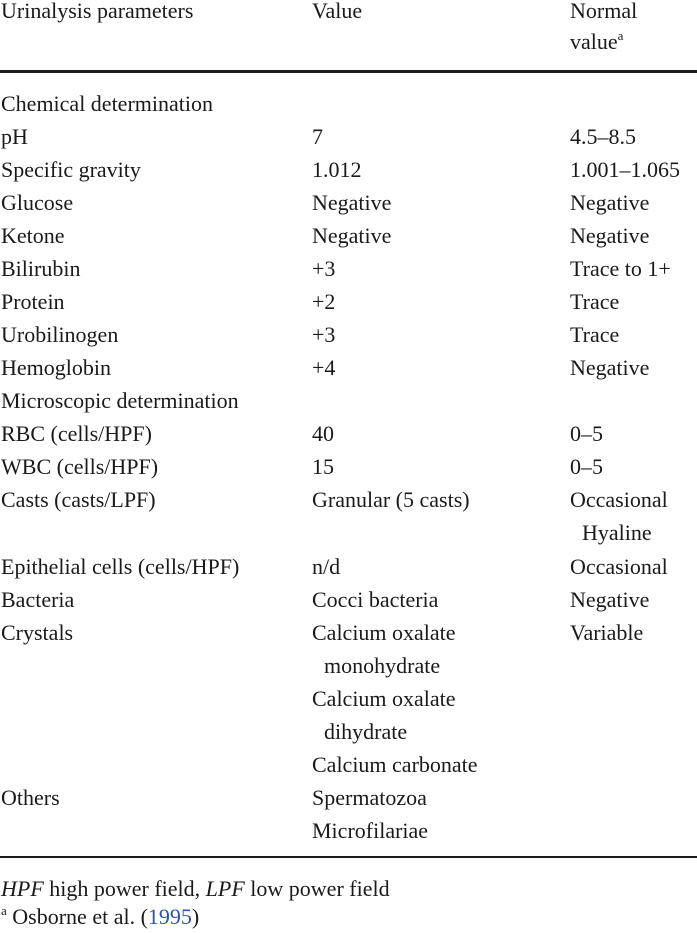  Describe the element at coordinates (71, 169) in the screenshot. I see `row-param: Specific gravity` at that location.